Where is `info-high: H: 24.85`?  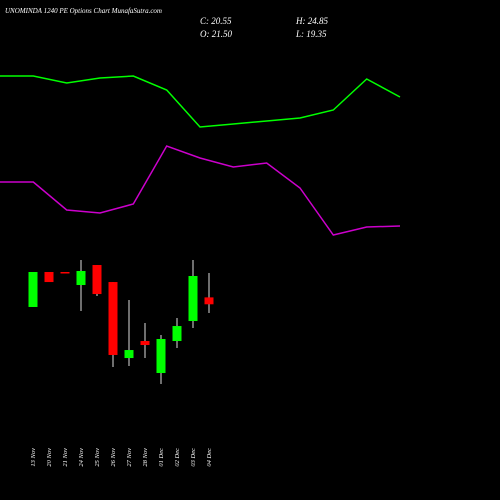 info-high: H: 24.85 is located at coordinates (311, 21).